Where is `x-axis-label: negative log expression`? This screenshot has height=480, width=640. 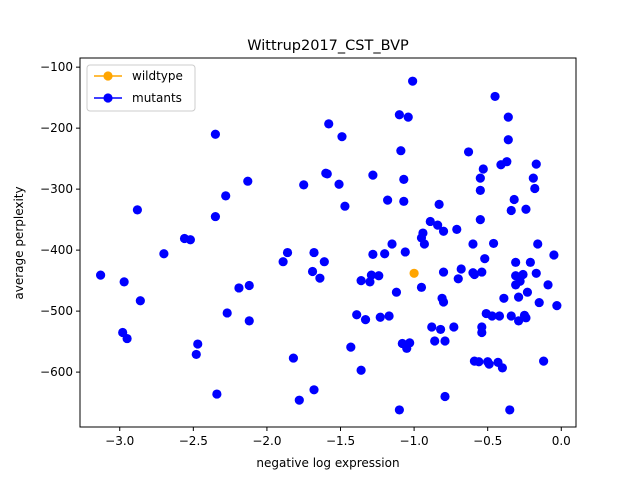 x-axis-label: negative log expression is located at coordinates (327, 463).